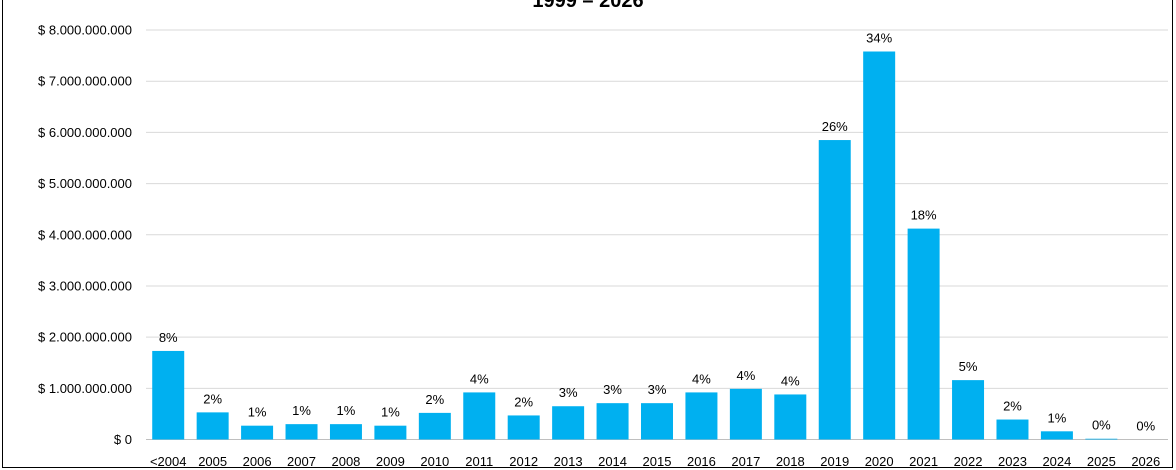 The image size is (1176, 470). Describe the element at coordinates (923, 461) in the screenshot. I see `x-tick-label: 2021` at that location.